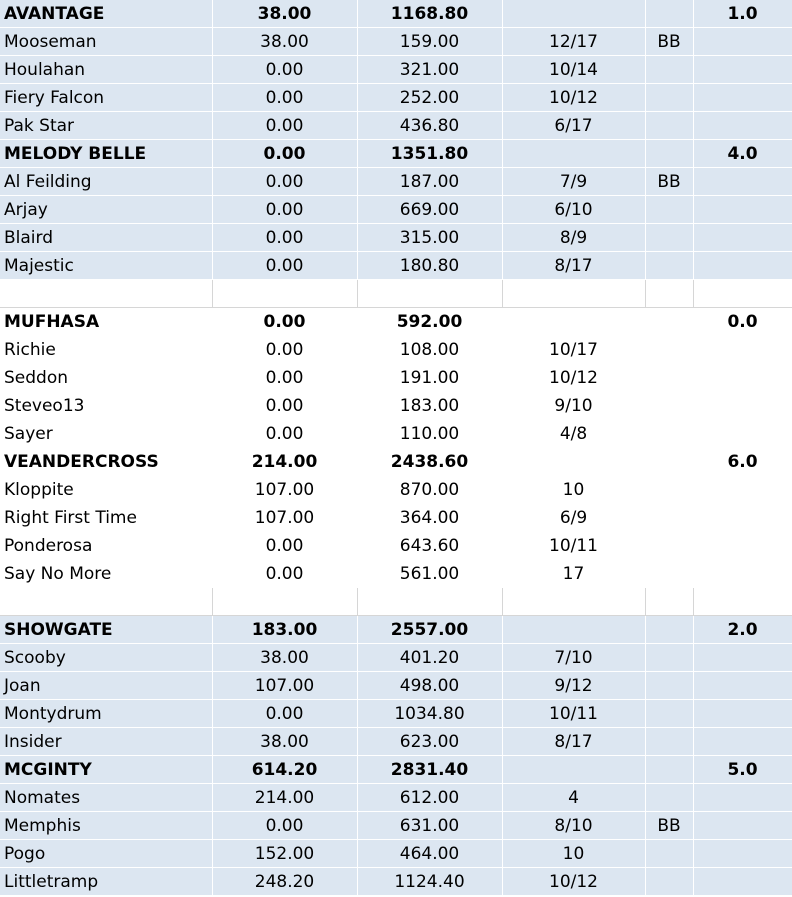 This screenshot has width=792, height=897. What do you see at coordinates (430, 685) in the screenshot?
I see `player-col-b-cell: 498.00` at bounding box center [430, 685].